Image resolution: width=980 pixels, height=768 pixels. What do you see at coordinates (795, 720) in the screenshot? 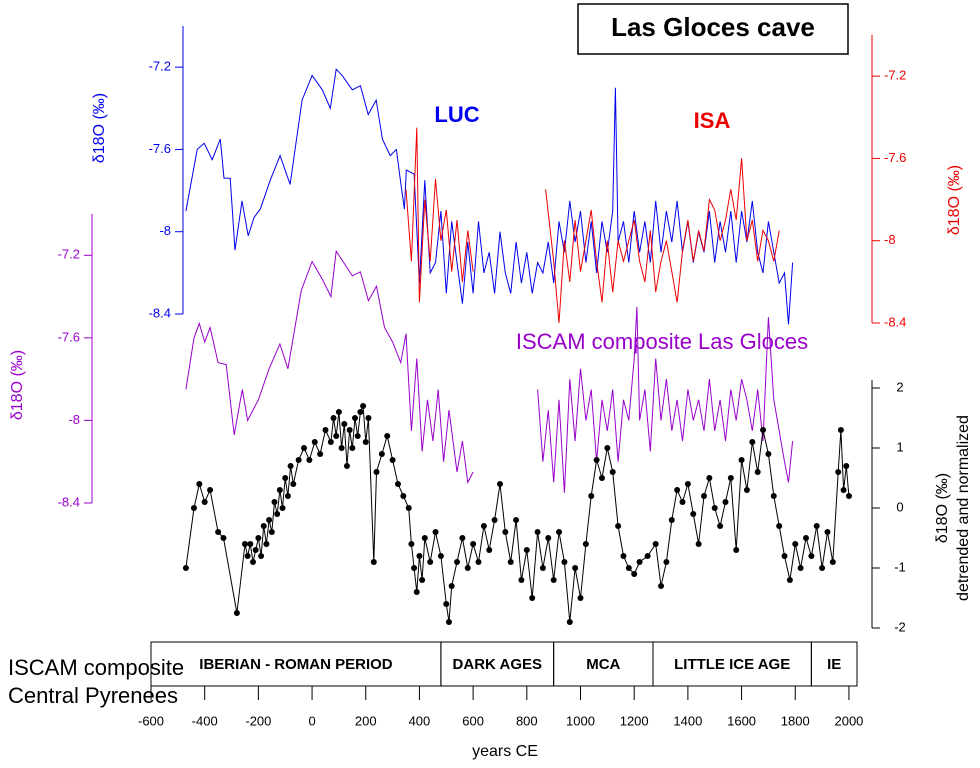
I see `x-tick-label: 1800` at bounding box center [795, 720].